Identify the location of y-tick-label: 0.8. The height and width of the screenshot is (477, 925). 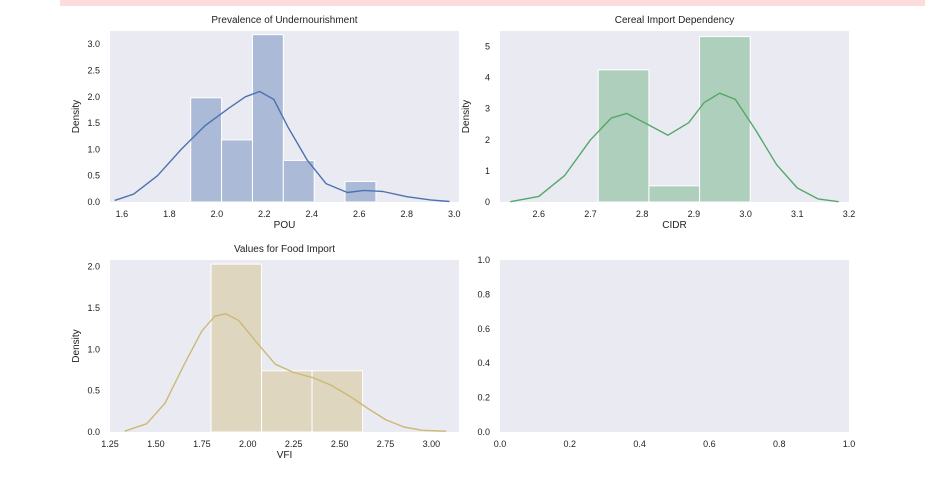
(483, 294).